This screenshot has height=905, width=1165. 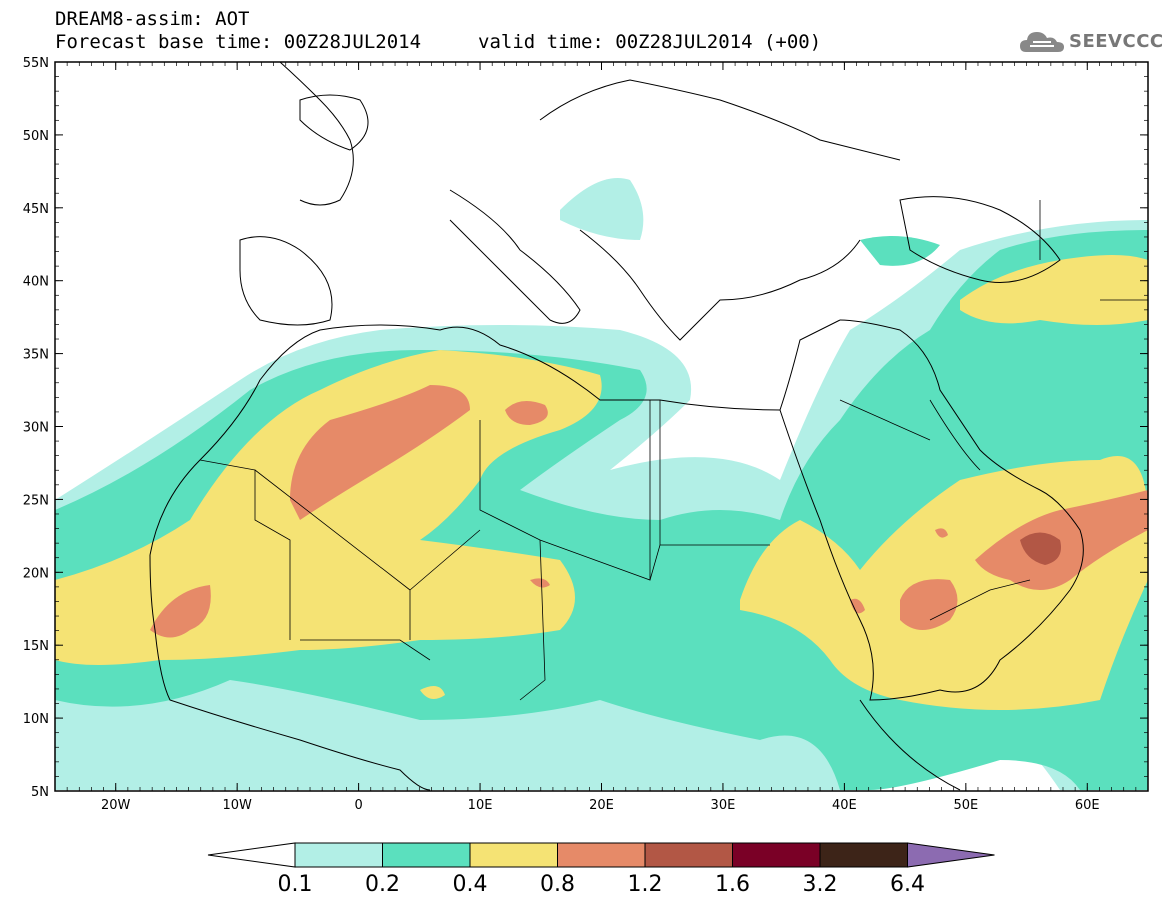 What do you see at coordinates (965, 805) in the screenshot?
I see `lon-label: 50E` at bounding box center [965, 805].